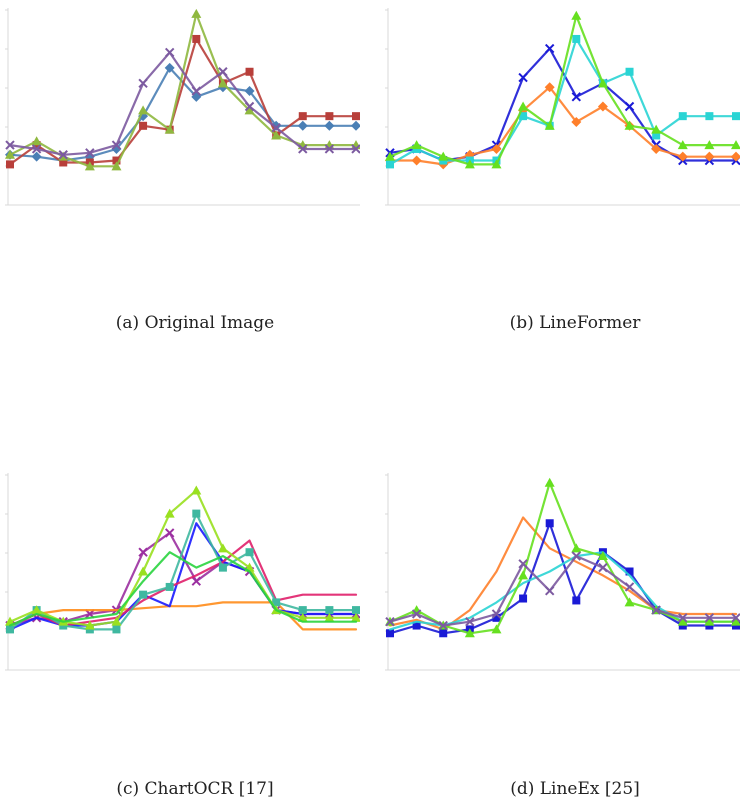 The image size is (740, 806). I want to click on caption-lineformer: (b) LineFormer, so click(575, 323).